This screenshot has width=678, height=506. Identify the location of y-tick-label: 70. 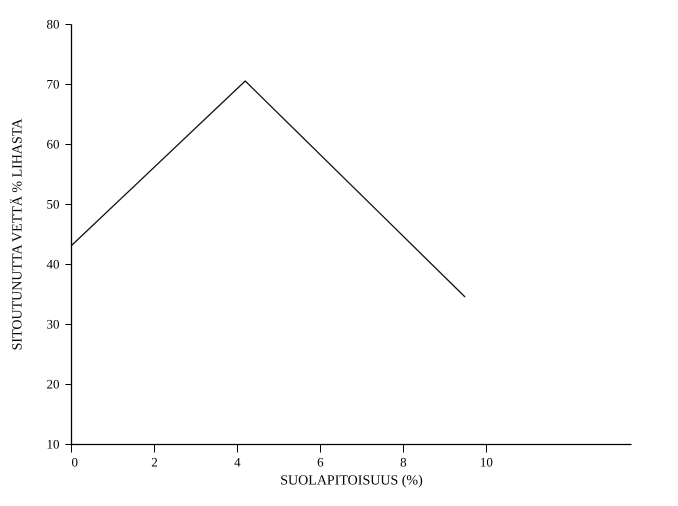
(53, 84).